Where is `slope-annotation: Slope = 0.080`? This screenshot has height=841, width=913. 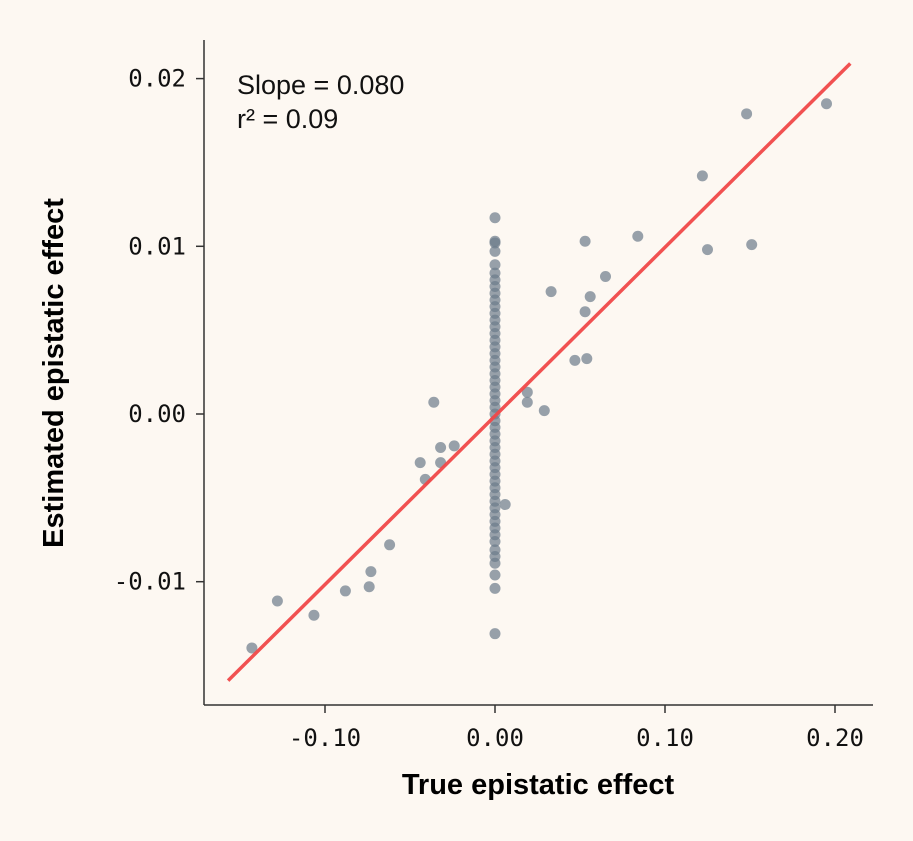 slope-annotation: Slope = 0.080 is located at coordinates (320, 85).